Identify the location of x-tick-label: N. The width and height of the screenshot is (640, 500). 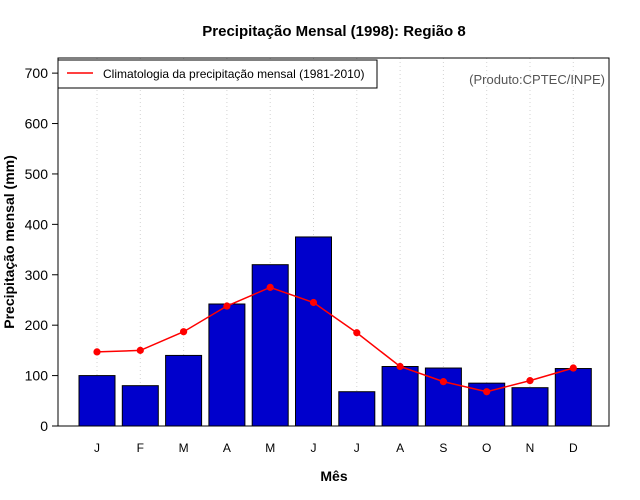
(530, 448).